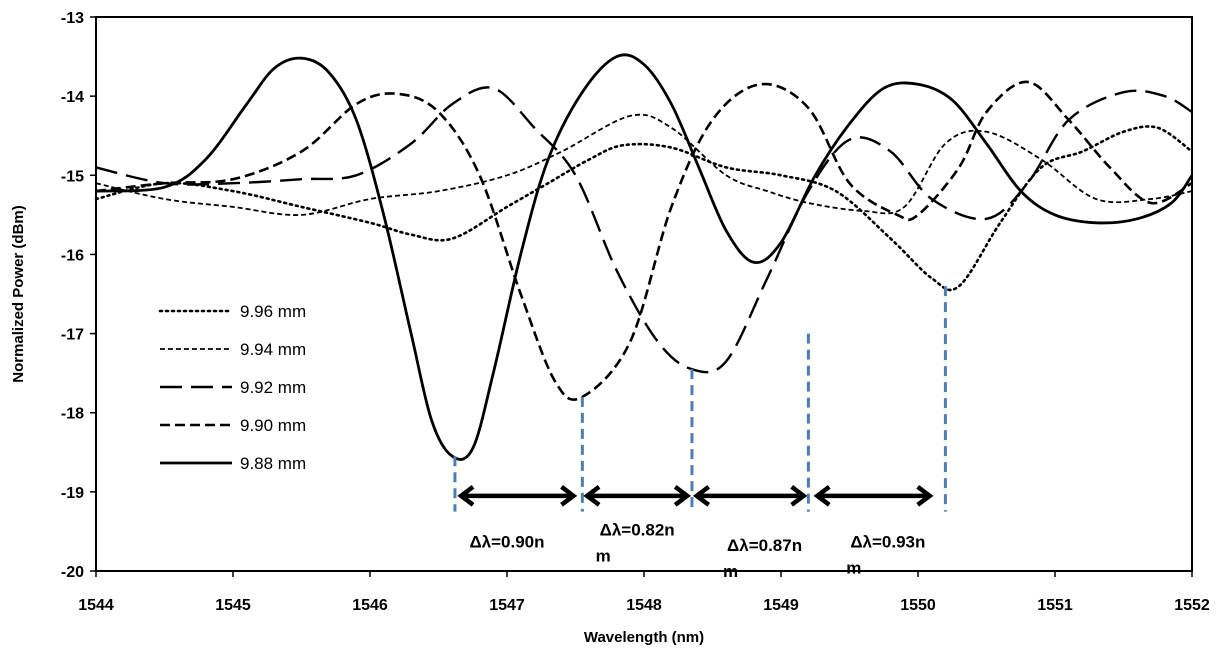 This screenshot has width=1225, height=648. Describe the element at coordinates (233, 425) in the screenshot. I see `legend-item-9-90-mm: 9.90 mm` at that location.